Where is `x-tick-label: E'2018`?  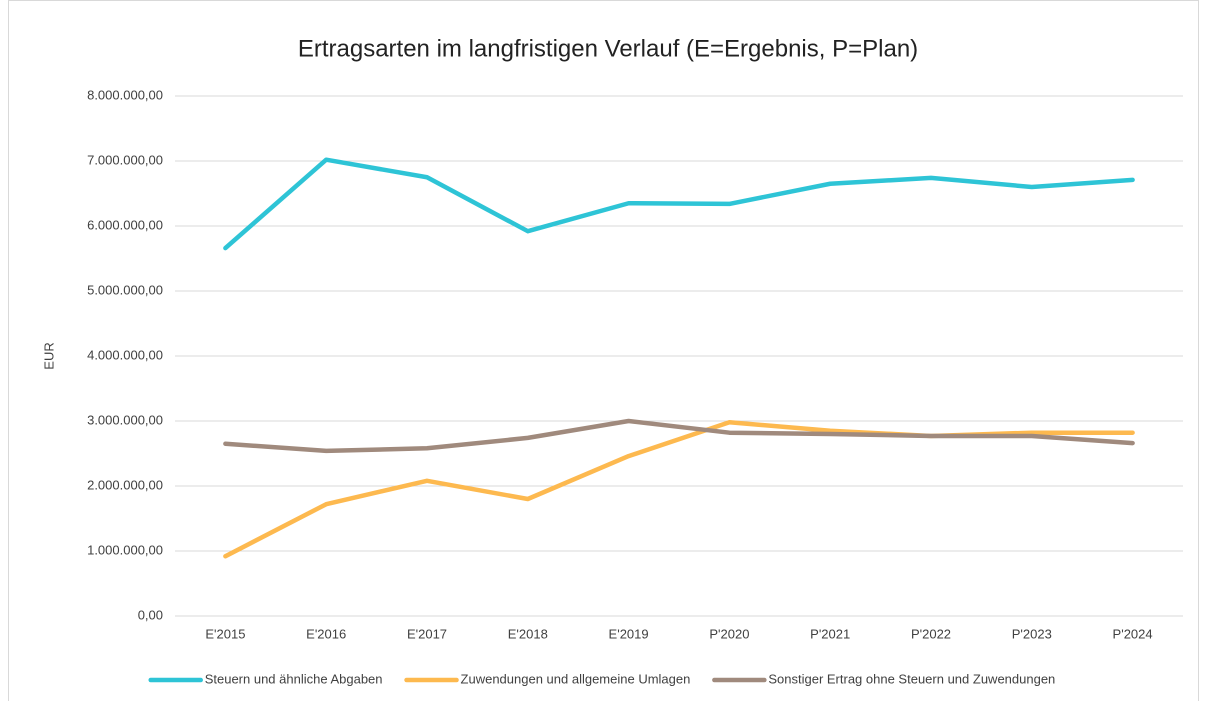
x-tick-label: E'2018 is located at coordinates (528, 633).